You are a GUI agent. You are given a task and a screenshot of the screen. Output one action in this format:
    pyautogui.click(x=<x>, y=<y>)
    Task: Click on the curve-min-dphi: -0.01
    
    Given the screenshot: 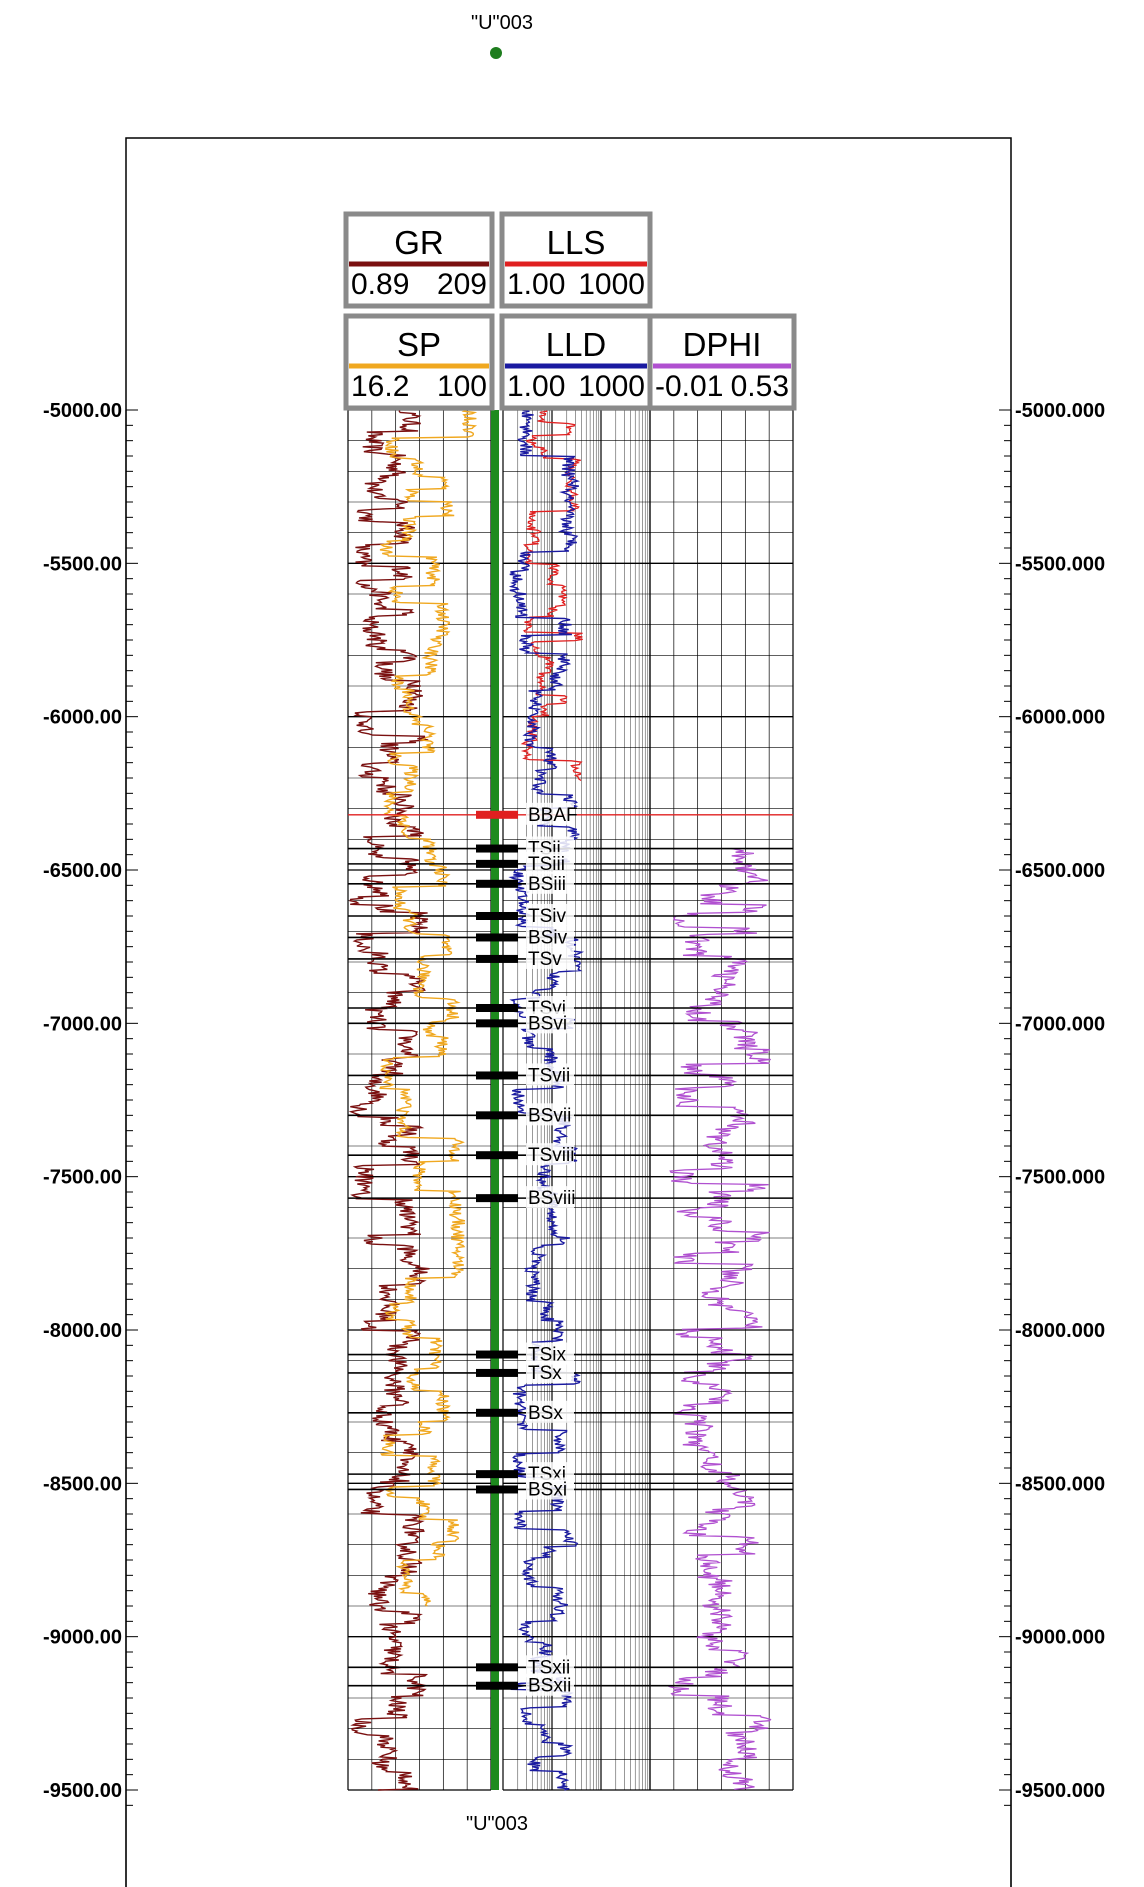 What is the action you would take?
    pyautogui.click(x=689, y=386)
    